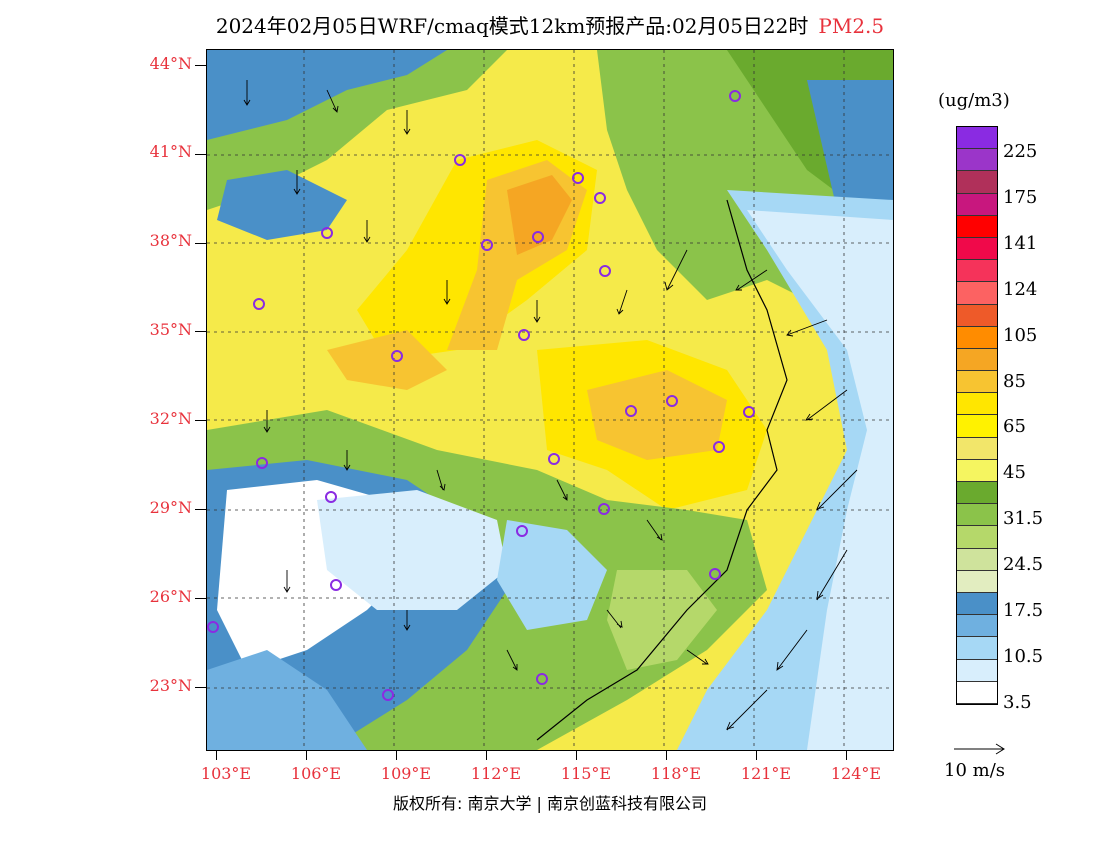 The height and width of the screenshot is (850, 1100). What do you see at coordinates (170, 63) in the screenshot?
I see `lat-label: 44°N` at bounding box center [170, 63].